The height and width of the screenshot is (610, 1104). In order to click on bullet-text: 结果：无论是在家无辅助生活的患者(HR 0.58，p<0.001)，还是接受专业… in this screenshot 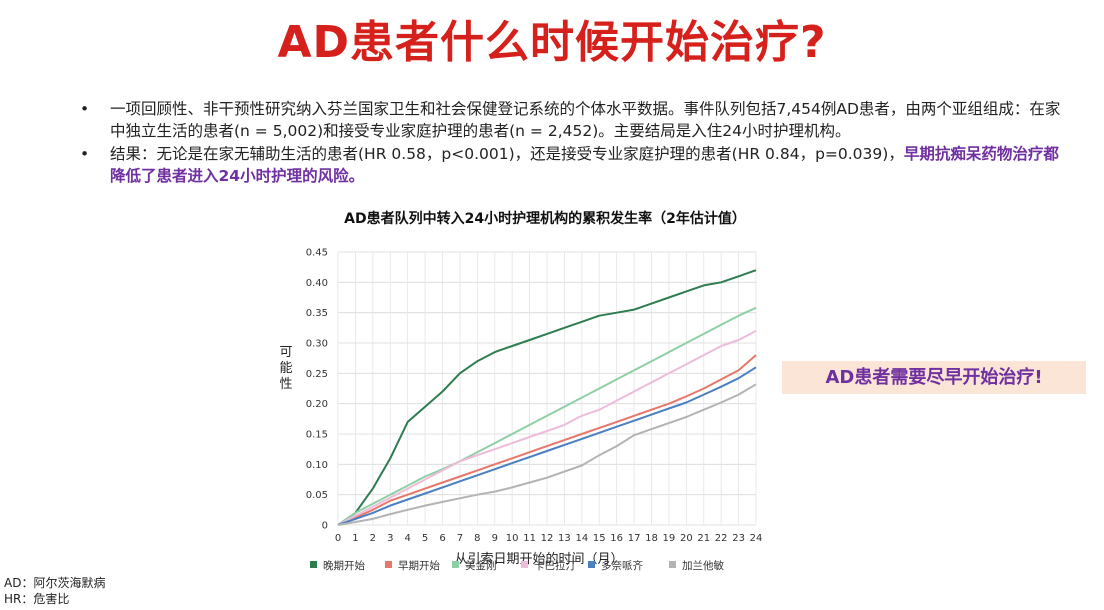, I will do `click(507, 154)`.